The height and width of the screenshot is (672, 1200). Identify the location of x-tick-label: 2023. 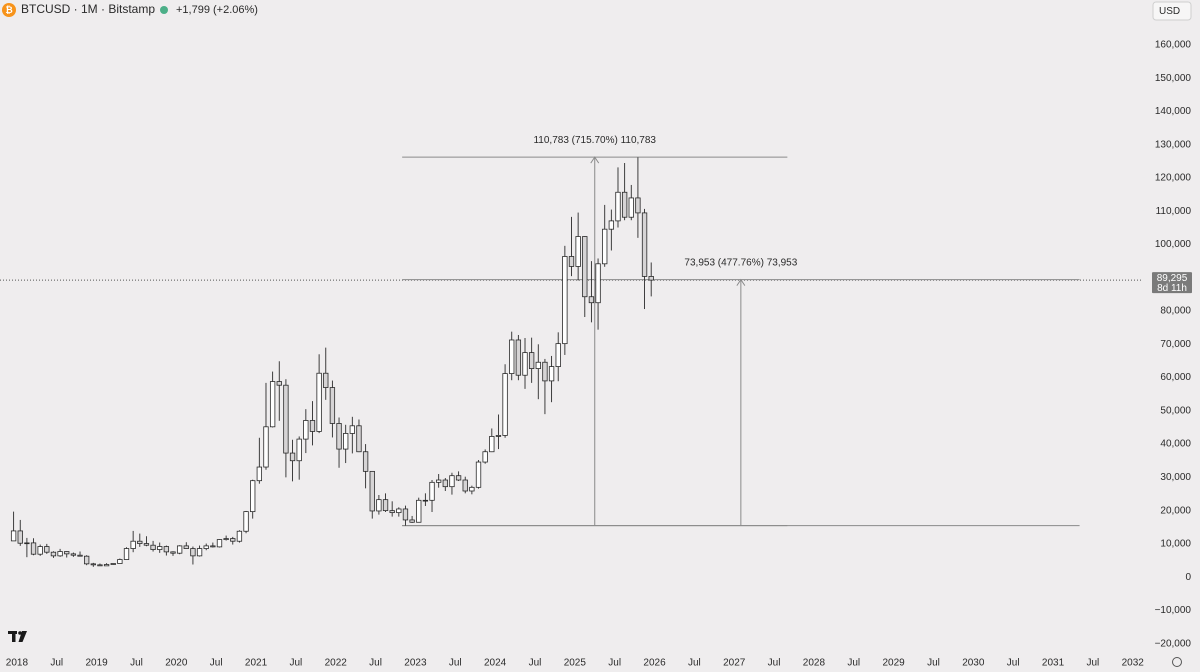
(415, 663).